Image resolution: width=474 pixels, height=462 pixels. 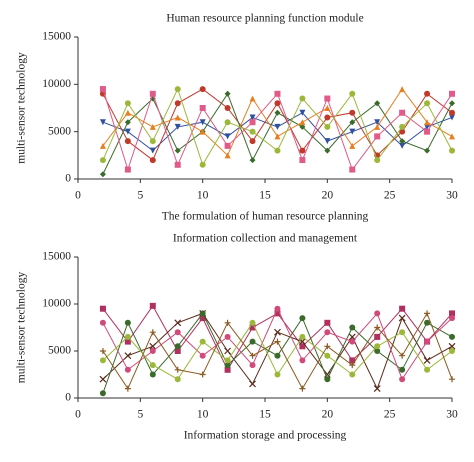 What do you see at coordinates (59, 351) in the screenshot?
I see `y-tick-label: 5000` at bounding box center [59, 351].